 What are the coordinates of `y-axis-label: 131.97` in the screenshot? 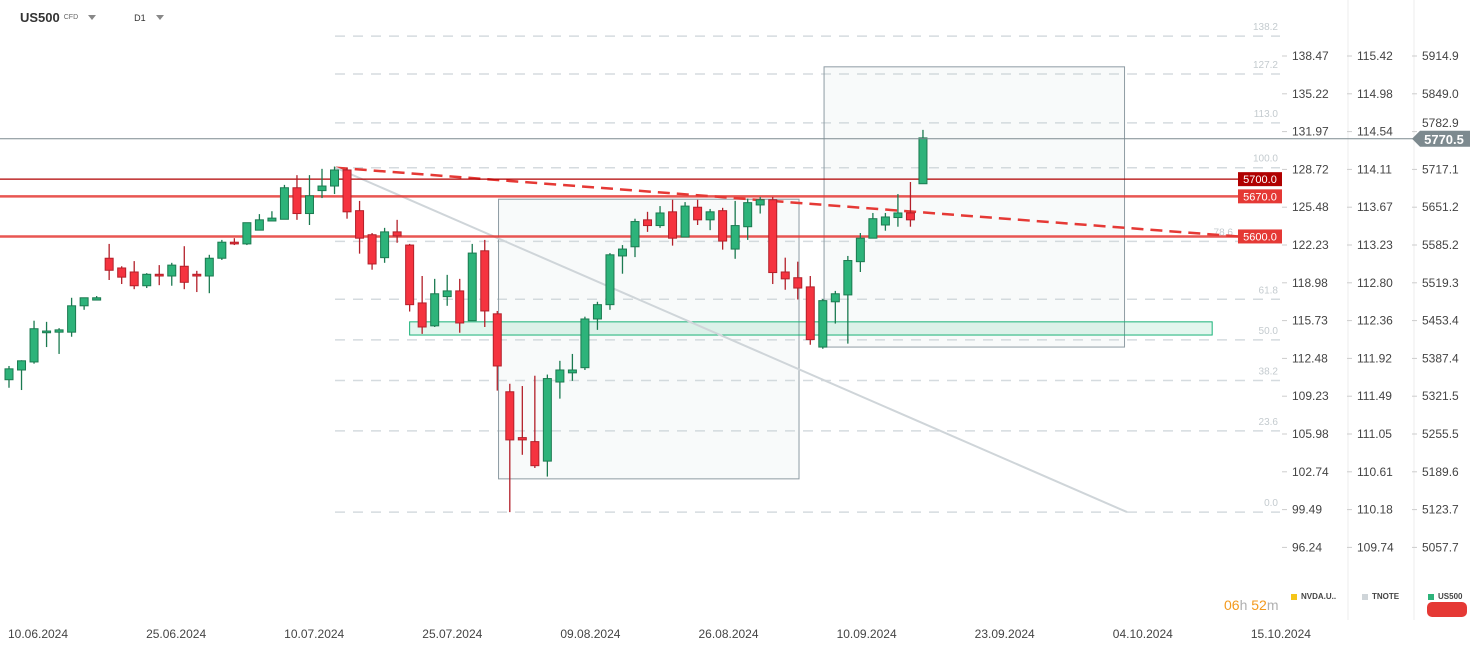 It's located at (1310, 132).